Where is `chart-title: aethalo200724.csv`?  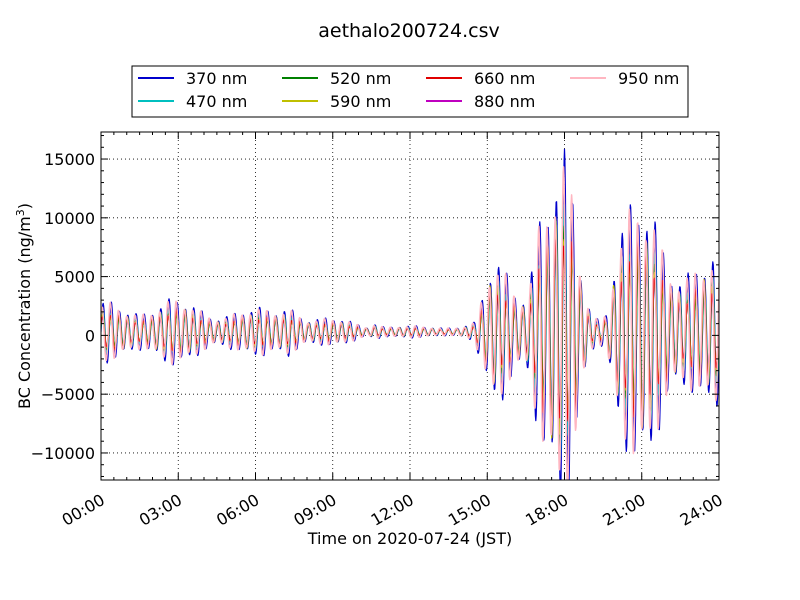 chart-title: aethalo200724.csv is located at coordinates (409, 31).